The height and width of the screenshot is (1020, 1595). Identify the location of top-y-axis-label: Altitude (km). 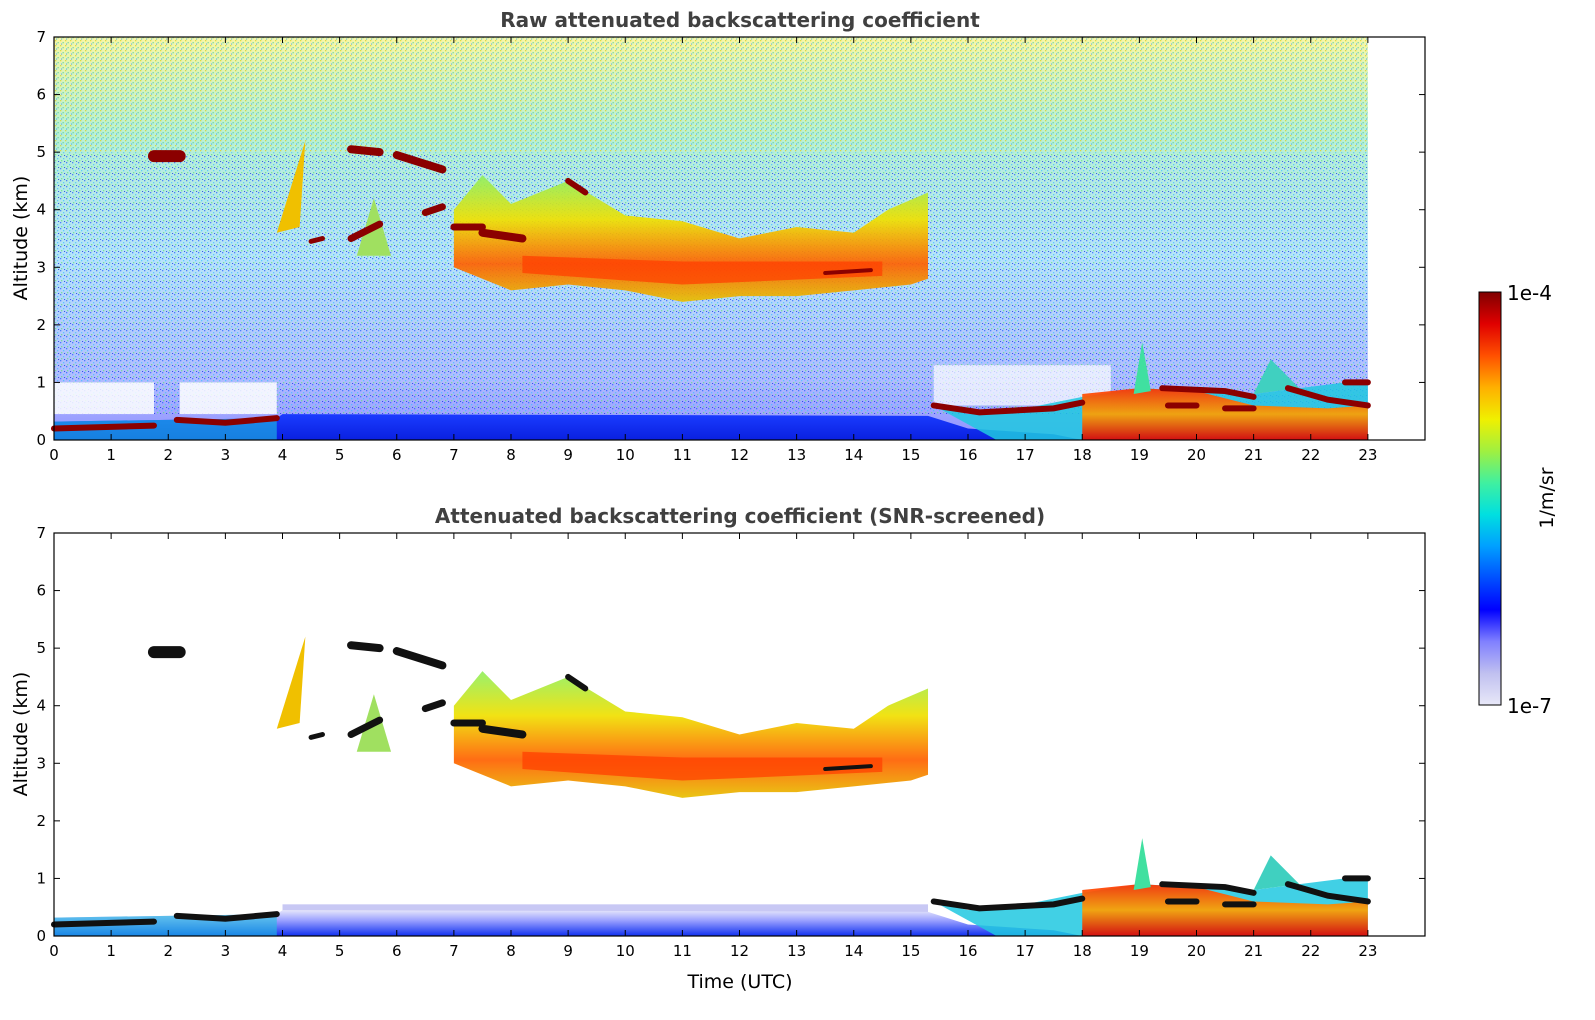
(21, 238).